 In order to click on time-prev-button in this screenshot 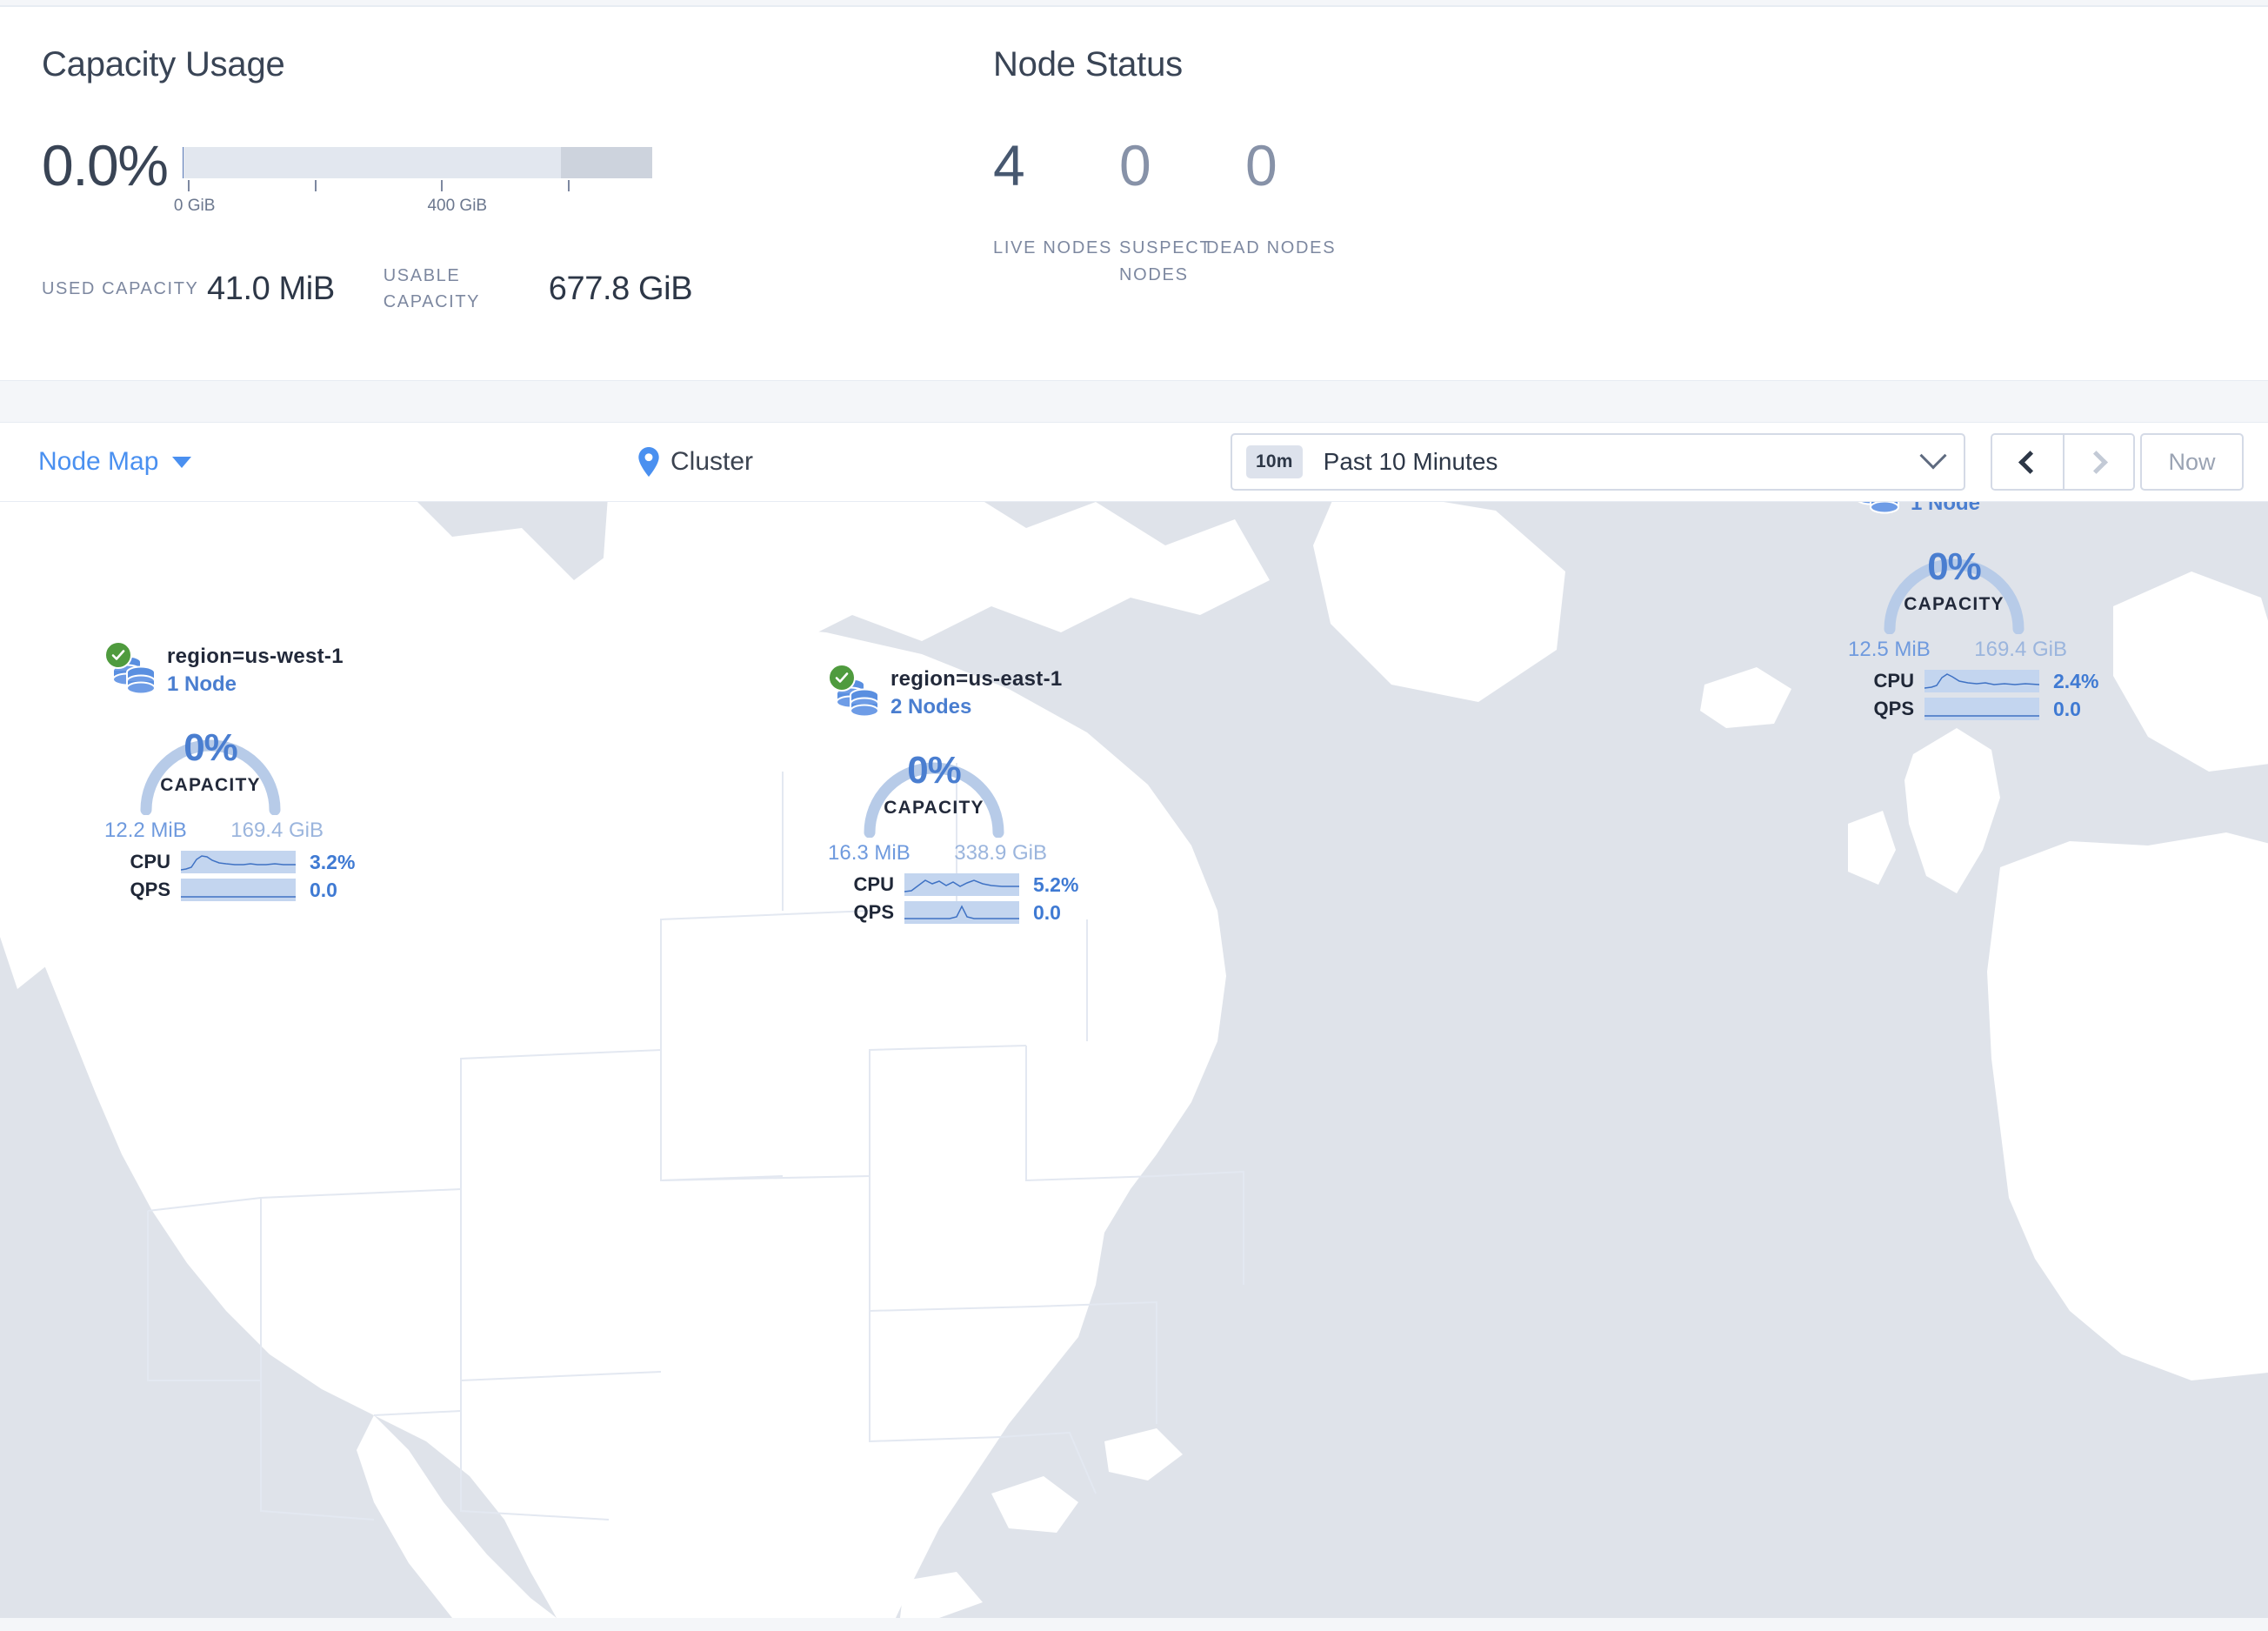, I will do `click(2027, 462)`.